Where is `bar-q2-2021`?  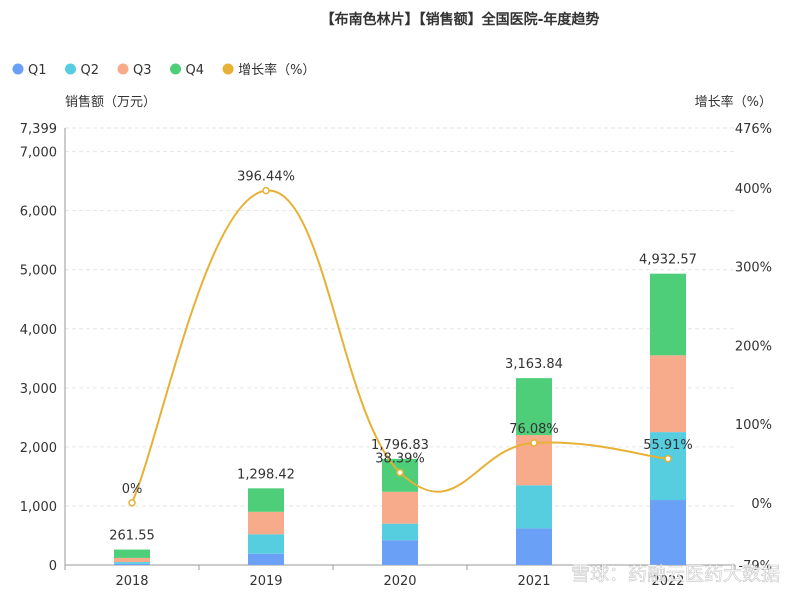
bar-q2-2021 is located at coordinates (534, 507).